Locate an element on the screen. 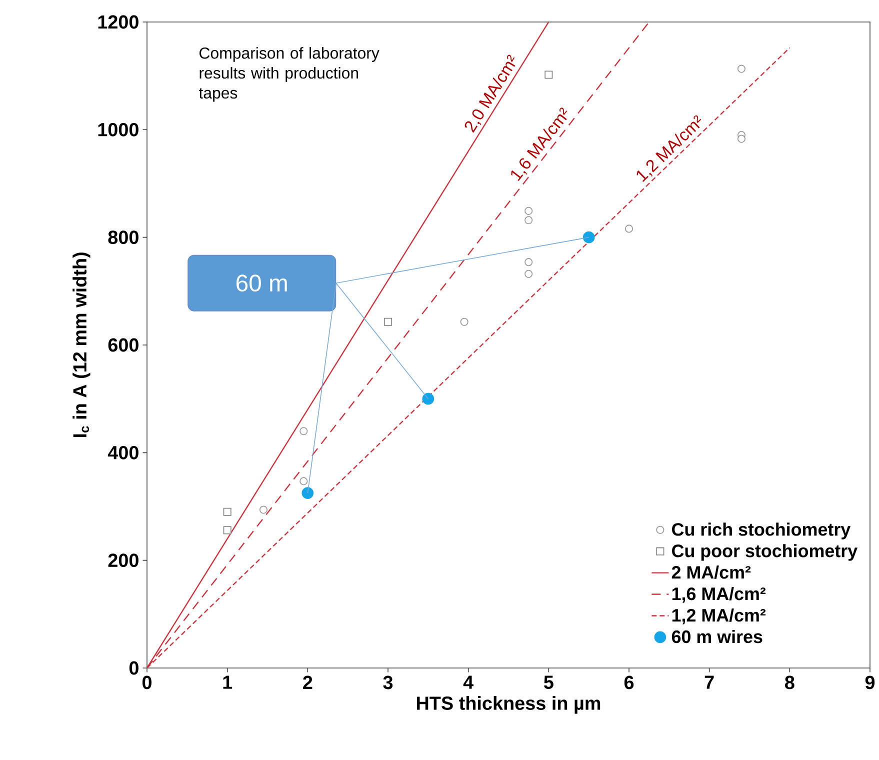 This screenshot has height=760, width=879. x-axis-title: HTS thickness in µm is located at coordinates (508, 705).